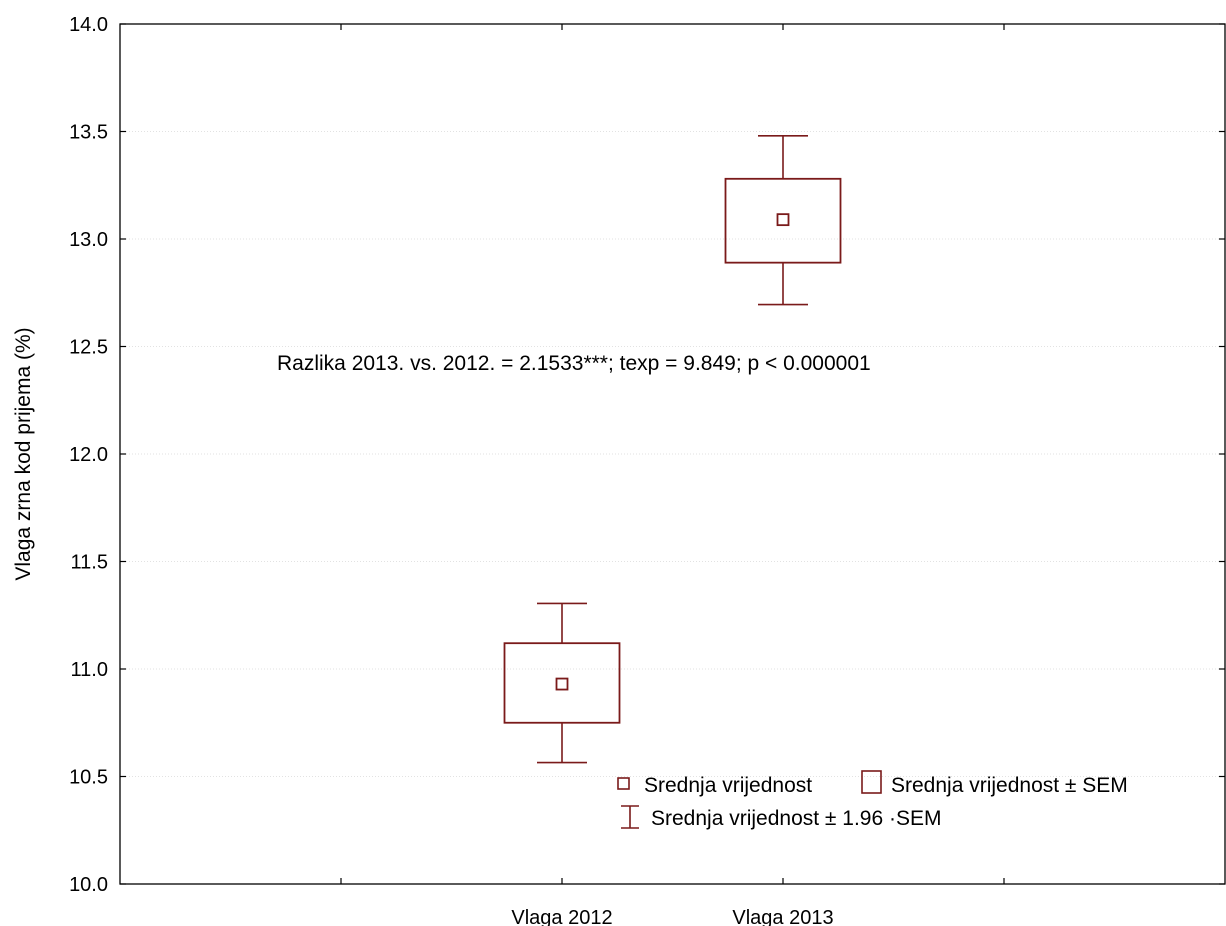 The image size is (1226, 926). What do you see at coordinates (23, 453) in the screenshot?
I see `y-axis-label: Vlaga zrna kod prijema (%)` at bounding box center [23, 453].